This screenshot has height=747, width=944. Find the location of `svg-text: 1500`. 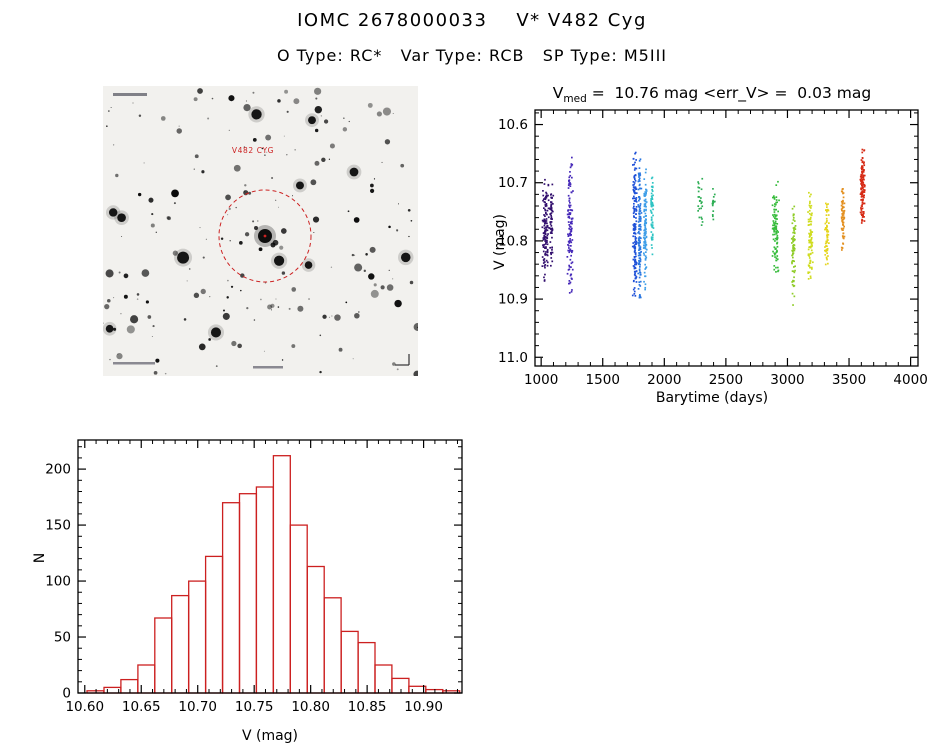

svg-text: 1500 is located at coordinates (603, 380).